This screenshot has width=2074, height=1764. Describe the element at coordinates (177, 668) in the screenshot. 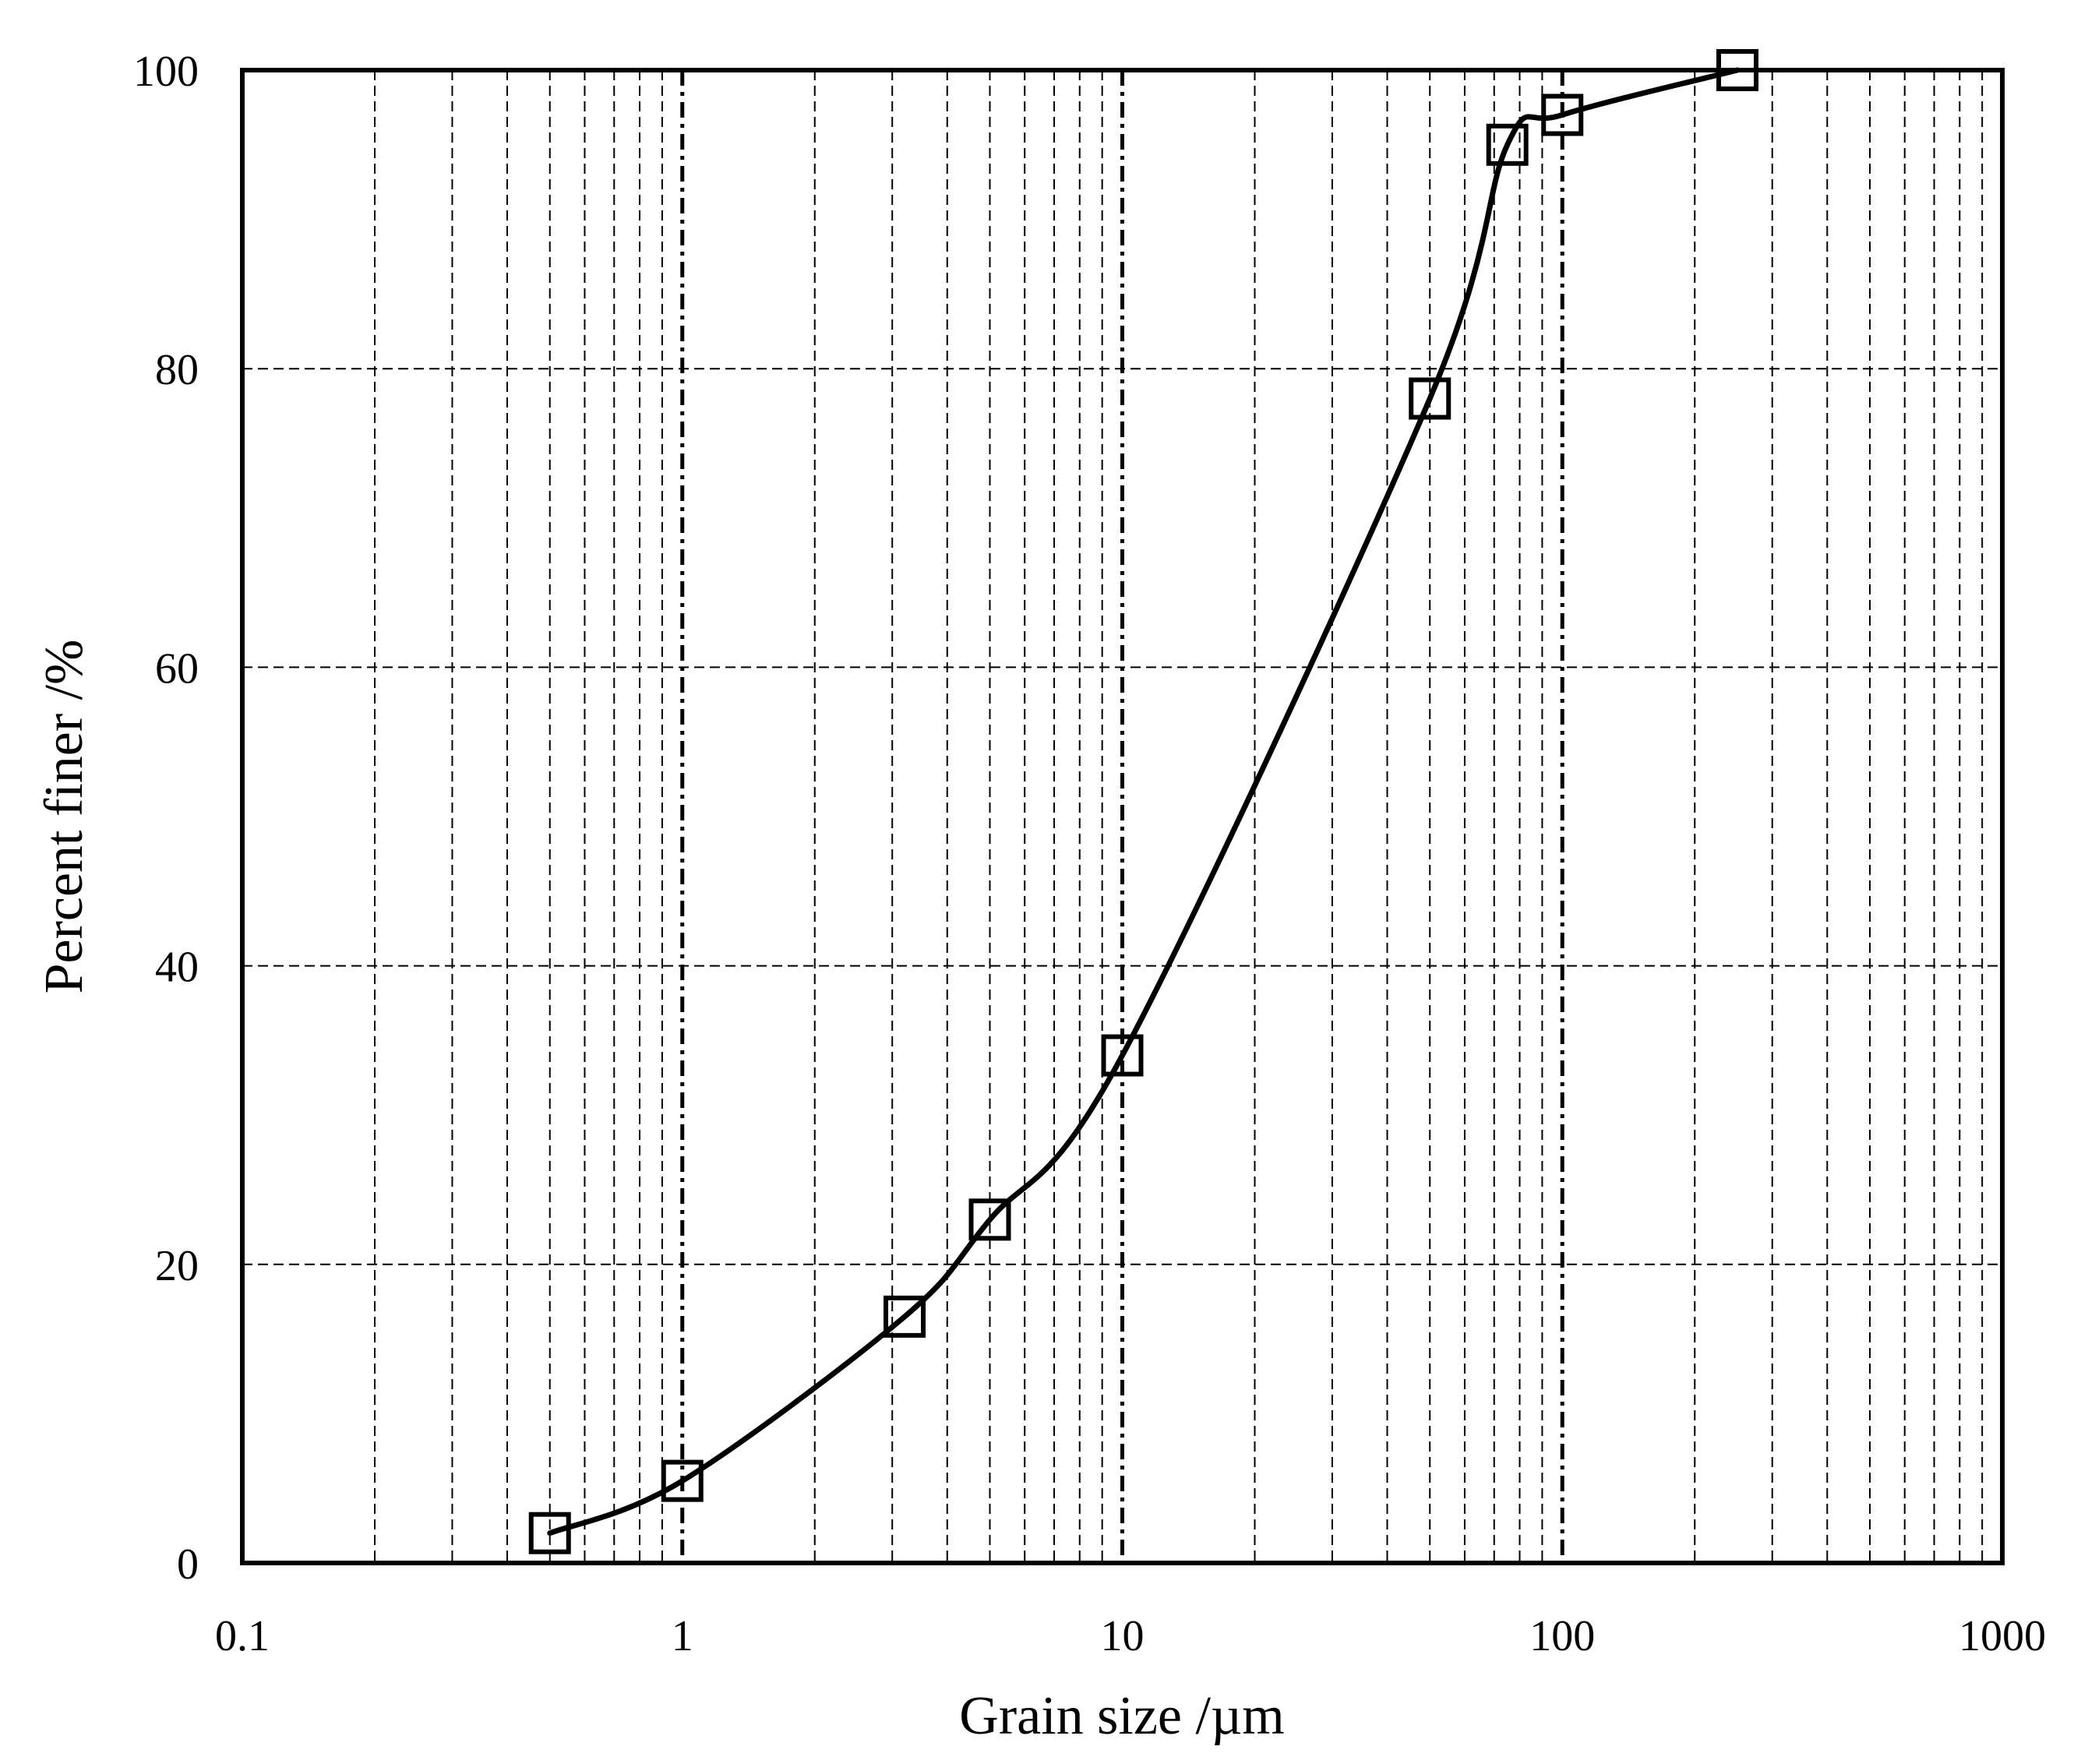

I see `y-tick-label: 60` at that location.